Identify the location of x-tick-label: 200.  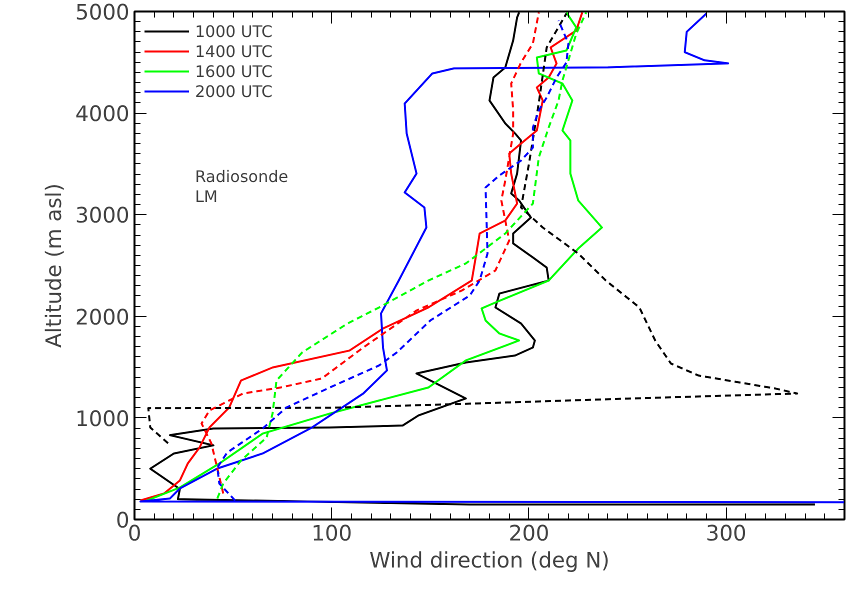
(529, 534).